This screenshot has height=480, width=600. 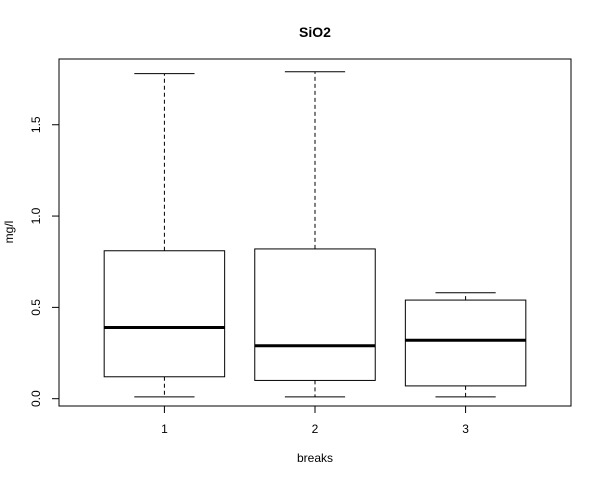 What do you see at coordinates (36, 215) in the screenshot?
I see `y-tick-label: 1.0` at bounding box center [36, 215].